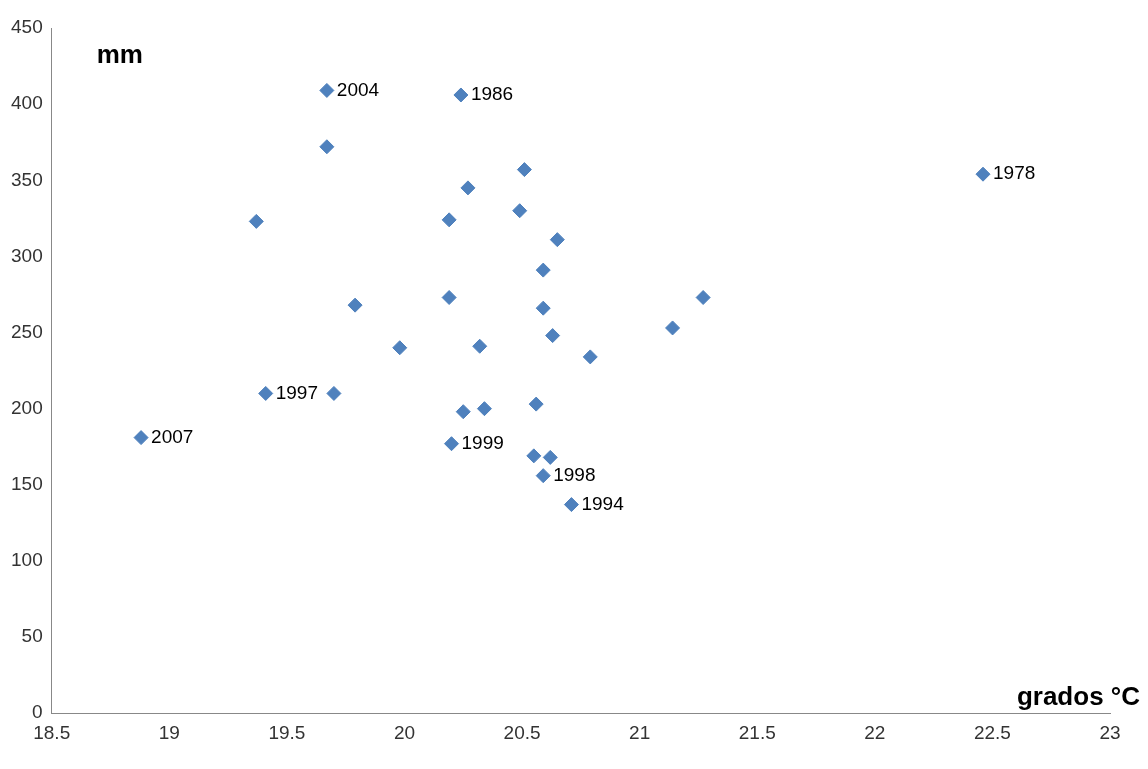  Describe the element at coordinates (603, 503) in the screenshot. I see `annotation: 1994` at that location.